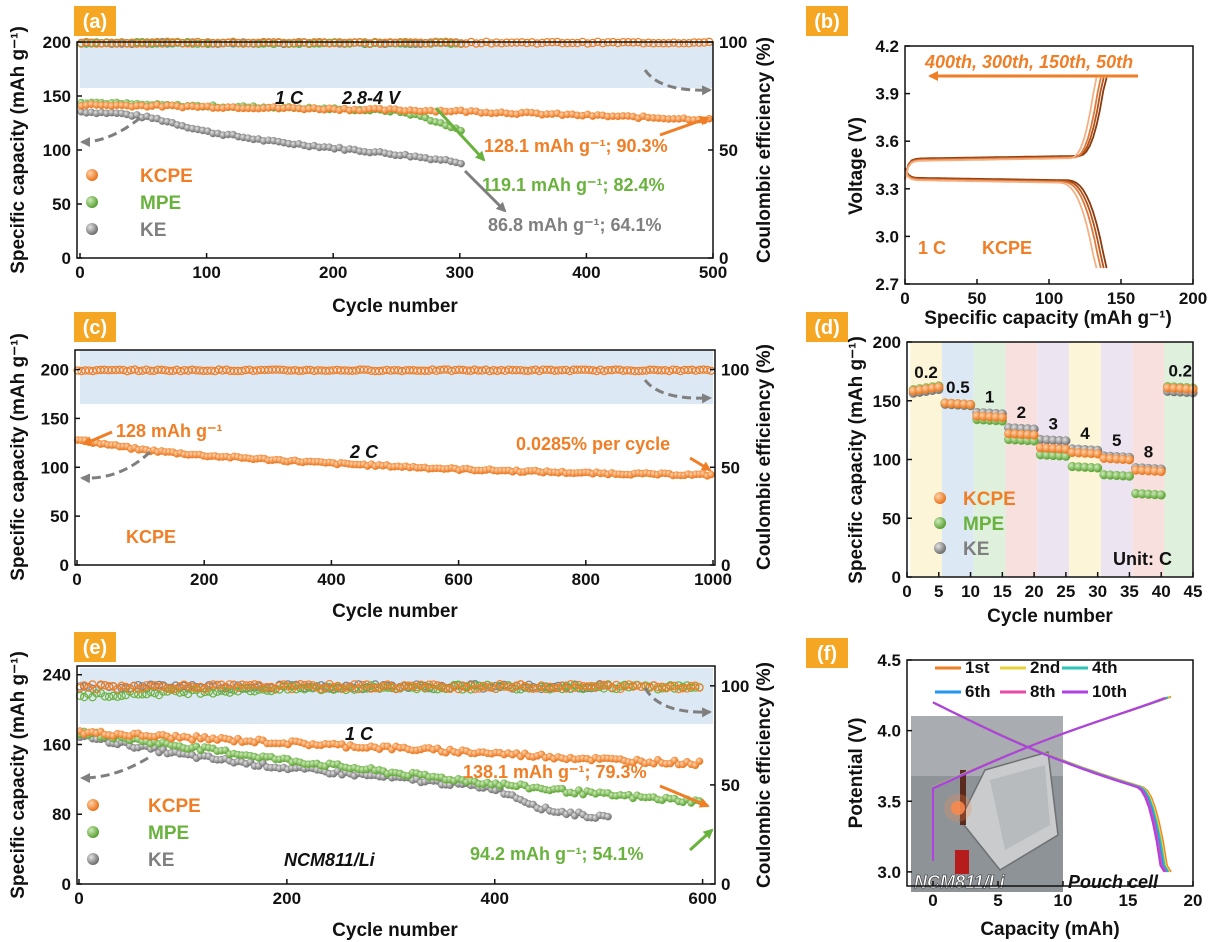 This screenshot has width=1213, height=942. What do you see at coordinates (1007, 248) in the screenshot?
I see `panel-b-sample: KCPE` at bounding box center [1007, 248].